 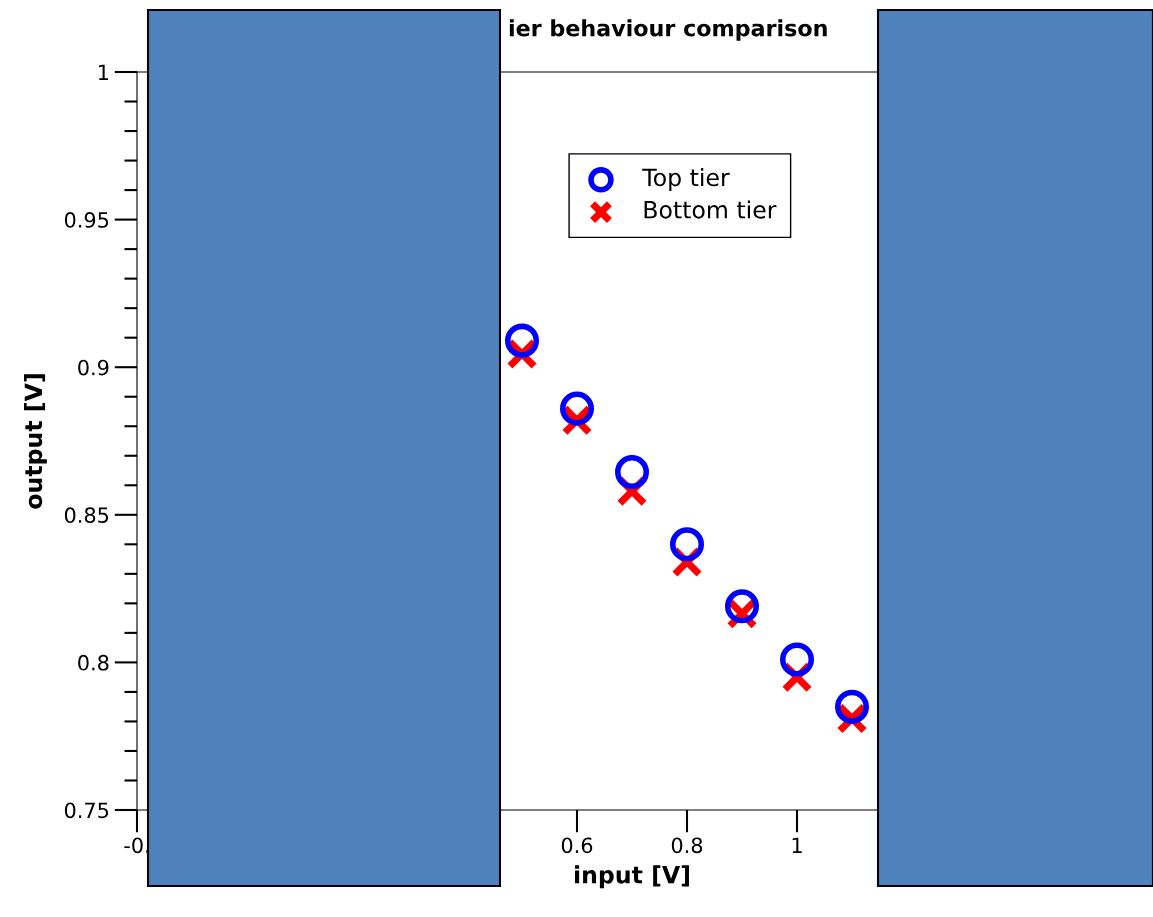 What do you see at coordinates (86, 810) in the screenshot?
I see `y-tick-label: 0.75` at bounding box center [86, 810].